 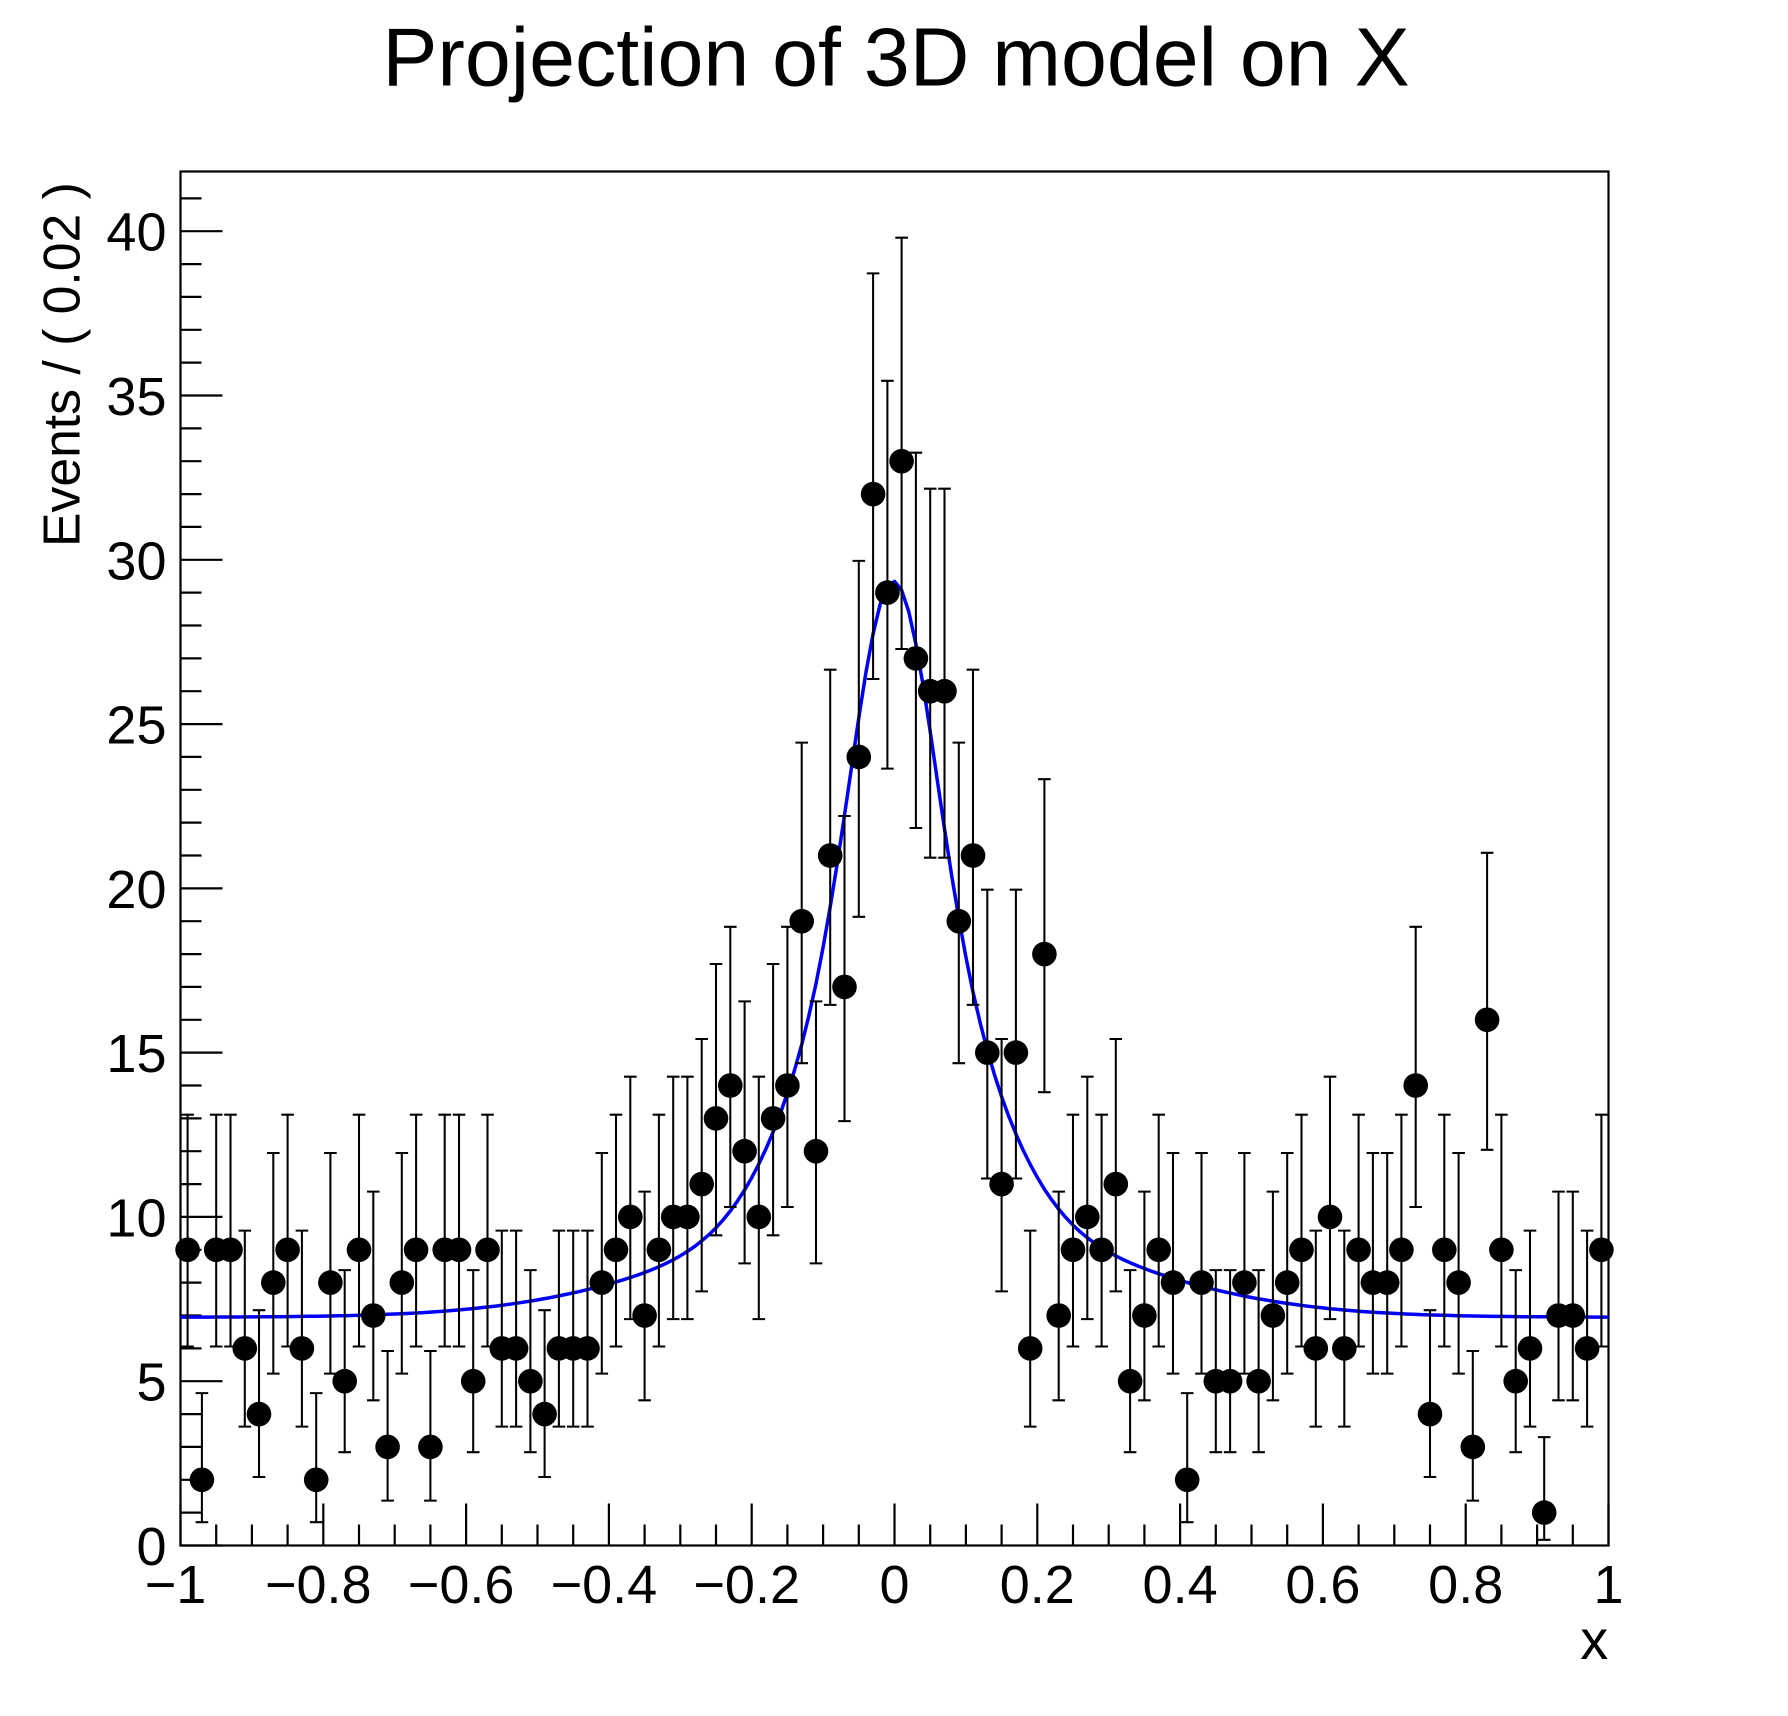 I want to click on svg-text: Events / ( 0.02 ), so click(x=62, y=364).